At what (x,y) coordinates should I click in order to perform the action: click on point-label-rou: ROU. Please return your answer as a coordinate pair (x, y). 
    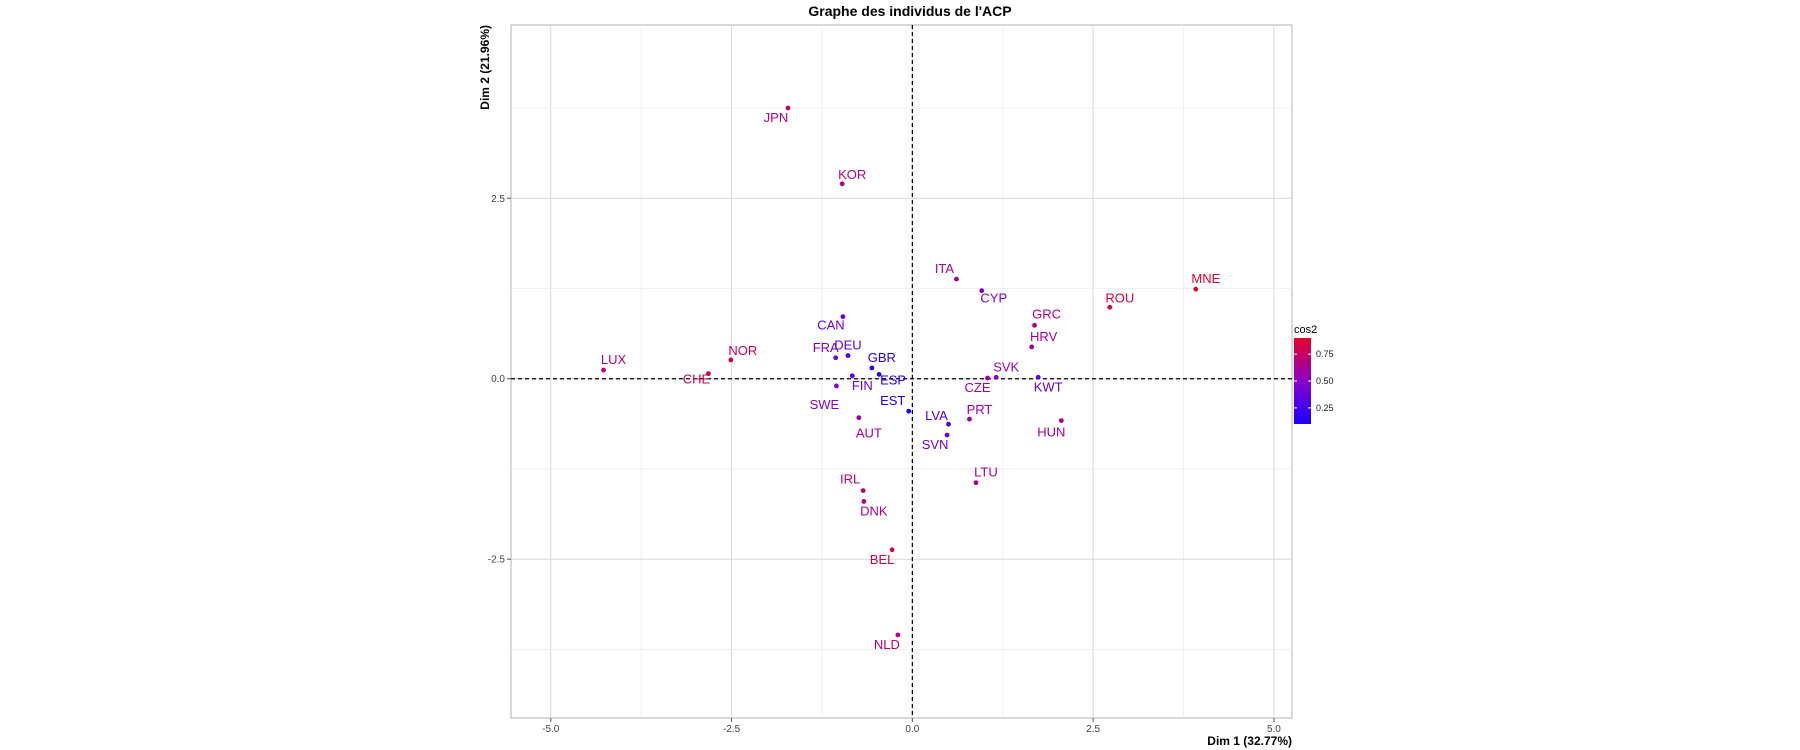
    Looking at the image, I should click on (1119, 297).